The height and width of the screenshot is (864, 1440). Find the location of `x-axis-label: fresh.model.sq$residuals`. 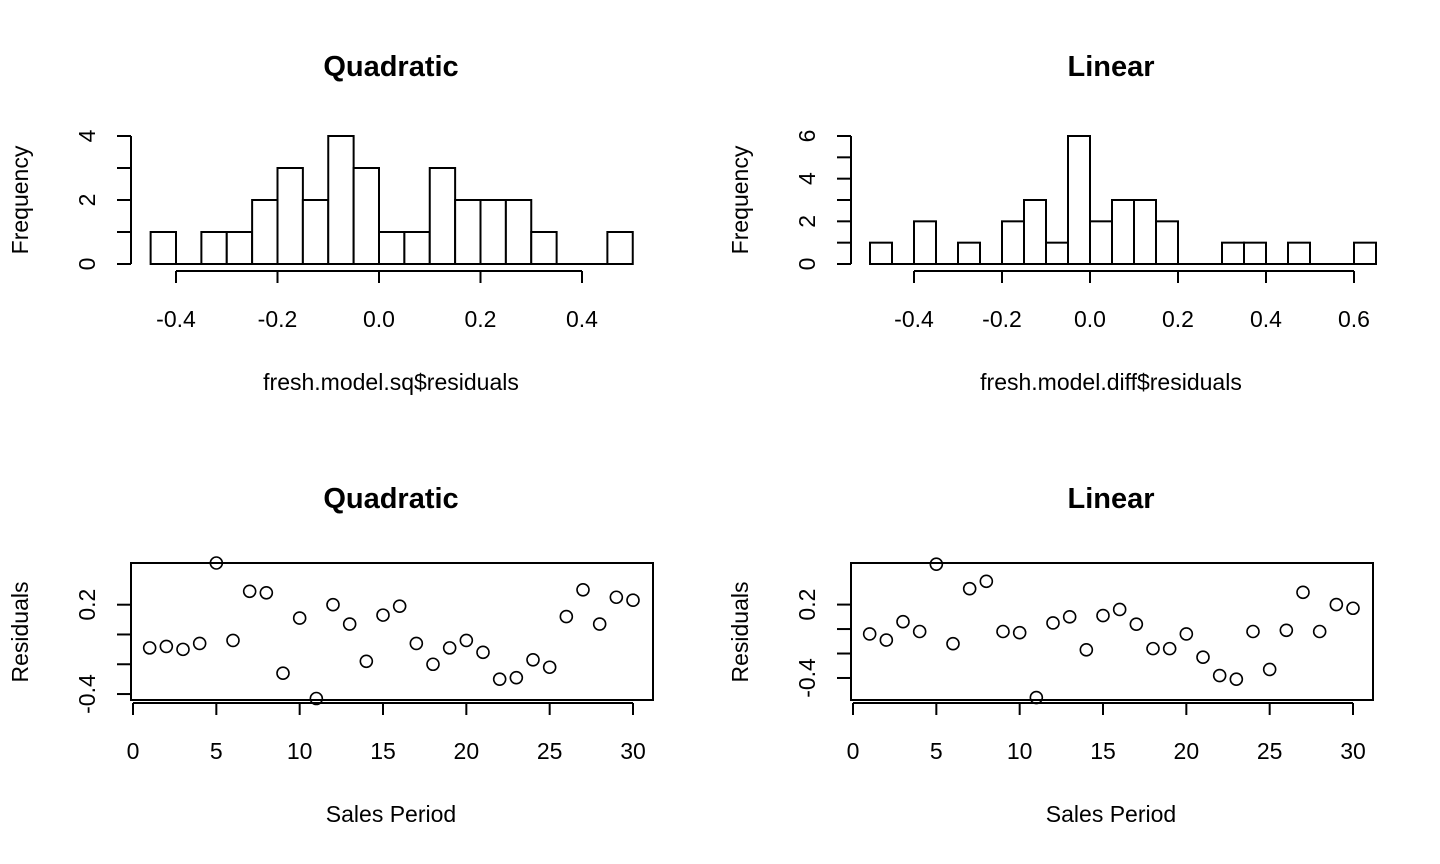

x-axis-label: fresh.model.sq$residuals is located at coordinates (391, 382).